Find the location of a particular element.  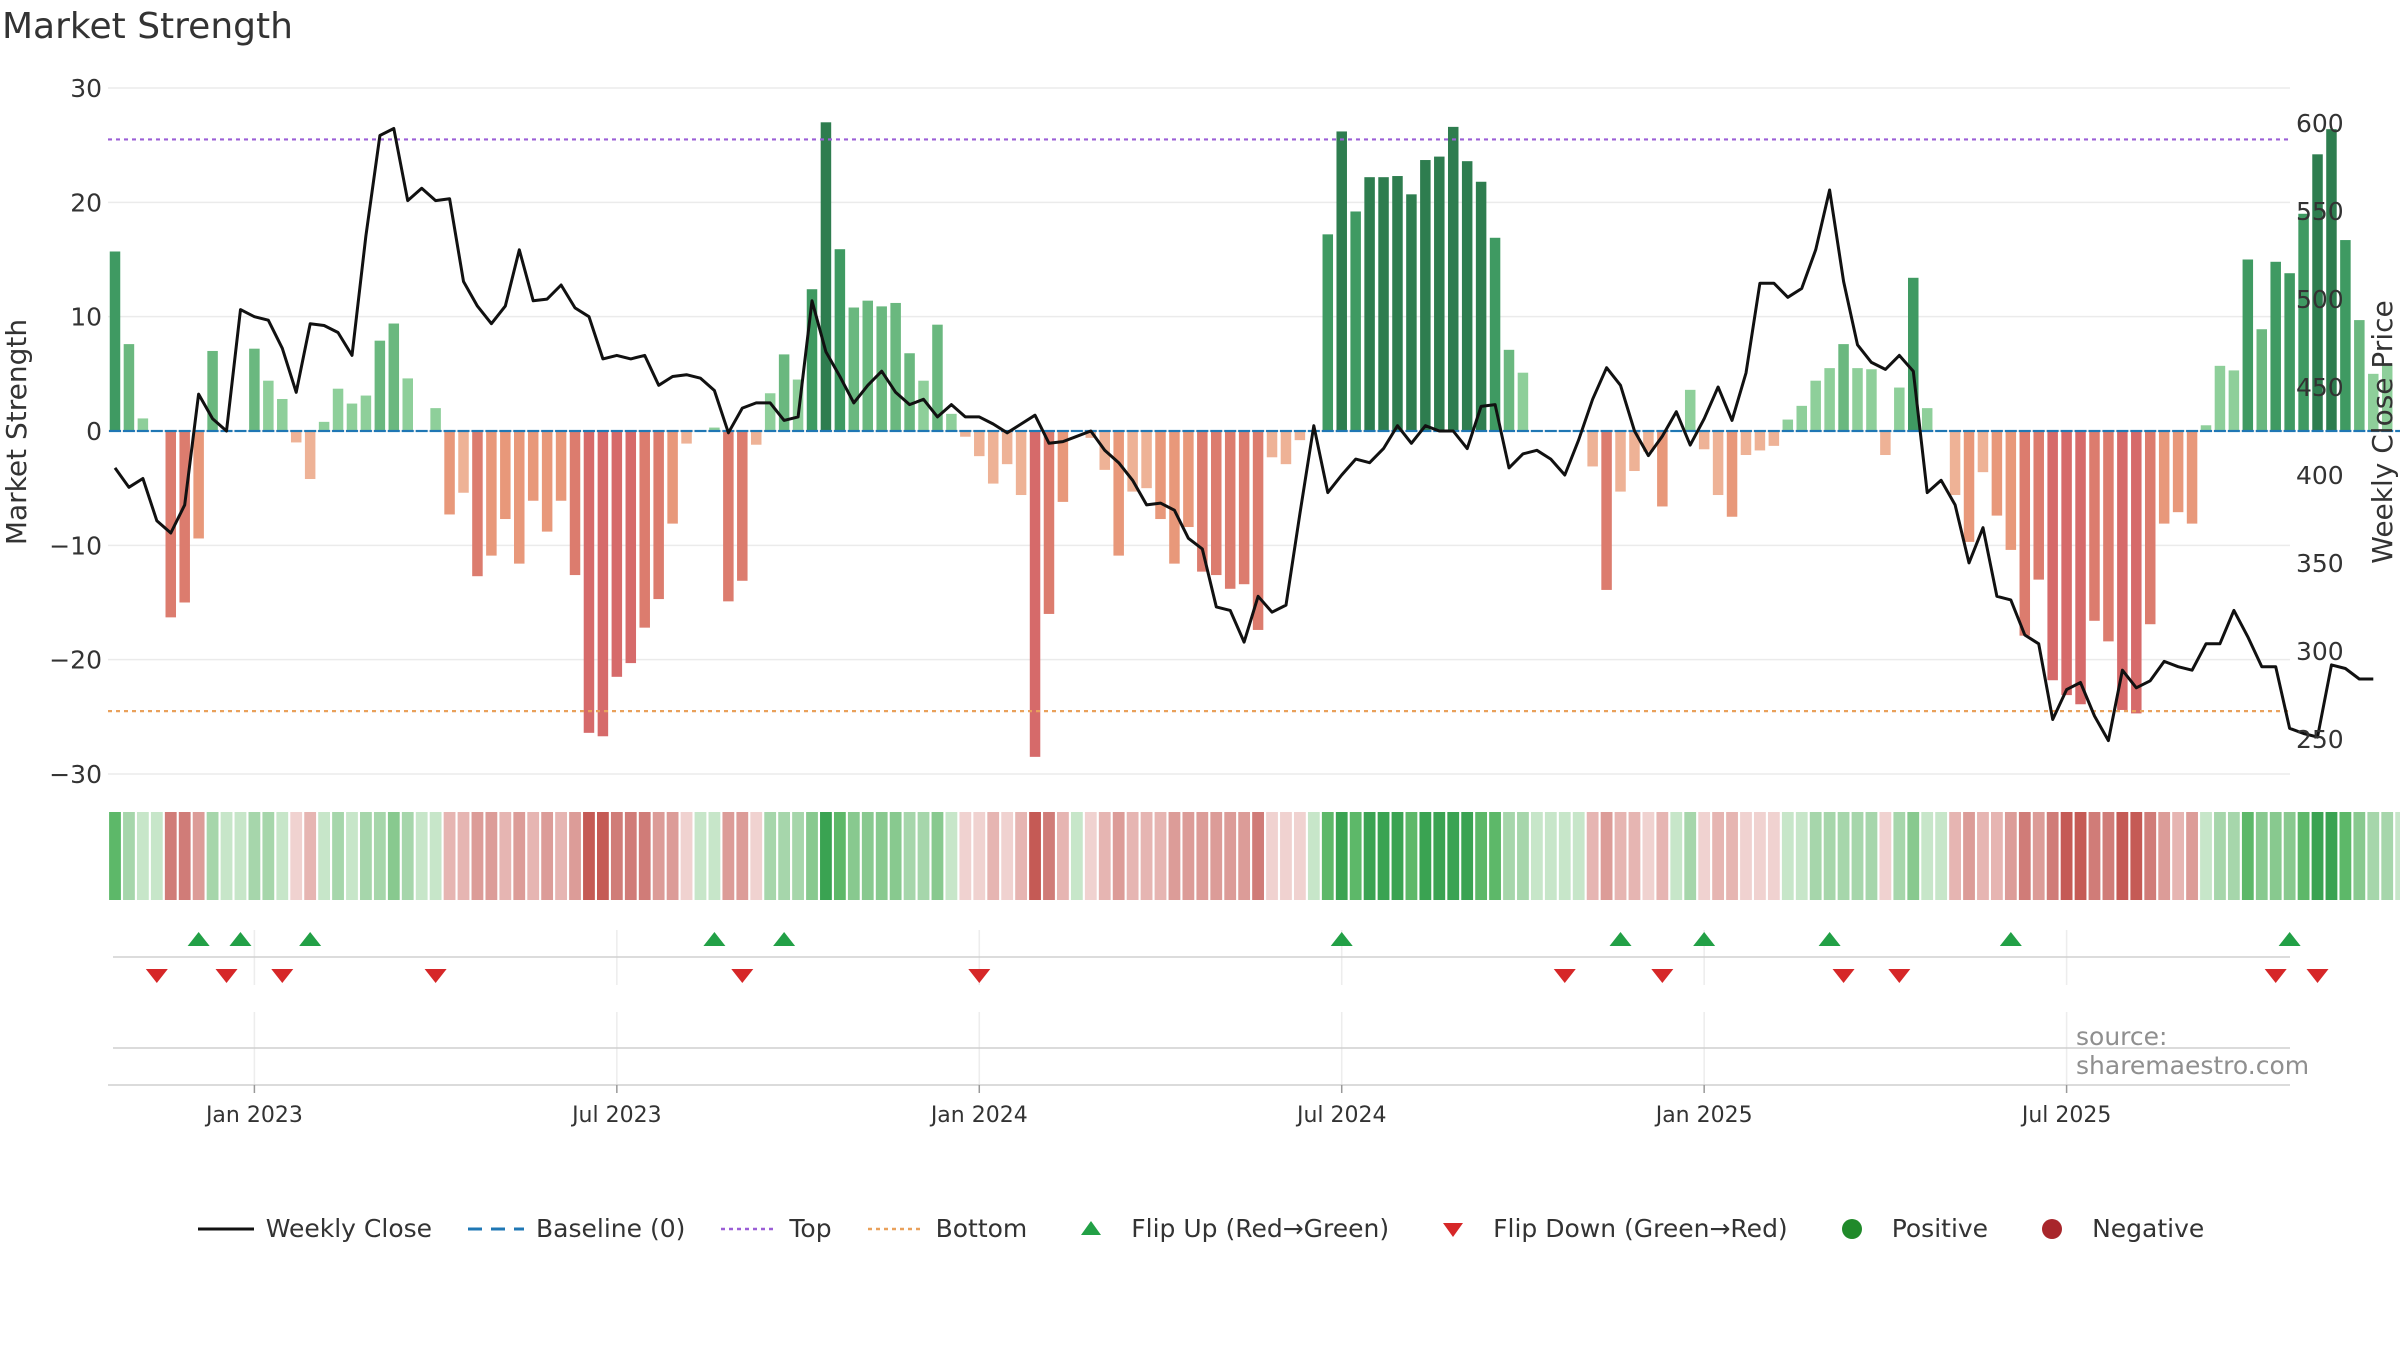

legend-label: Top is located at coordinates (810, 1228).